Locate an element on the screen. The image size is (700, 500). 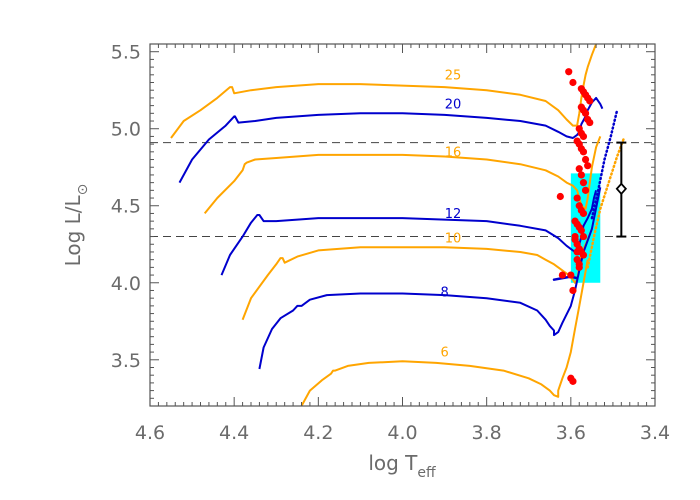
observation-diamond is located at coordinates (621, 189).